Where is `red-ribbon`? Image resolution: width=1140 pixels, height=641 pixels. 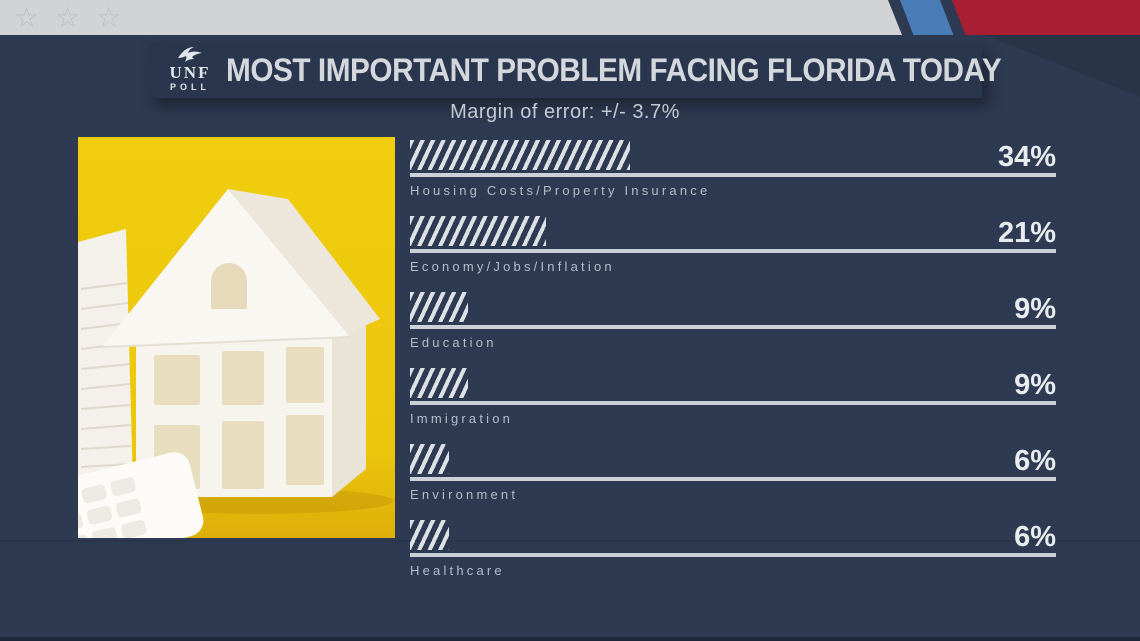 red-ribbon is located at coordinates (1046, 17).